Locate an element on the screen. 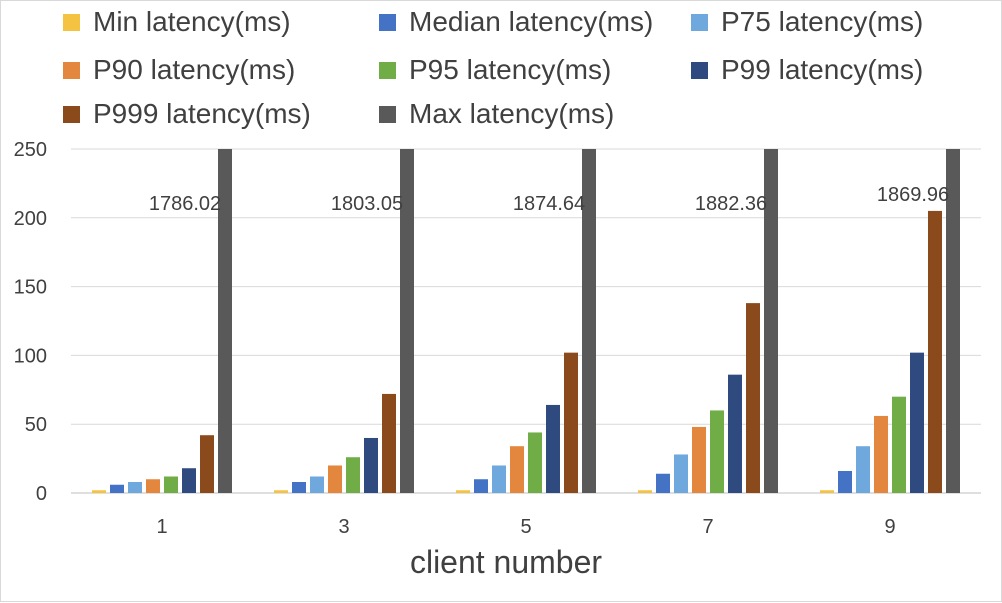 The width and height of the screenshot is (1002, 603). x-tick-label: 1 is located at coordinates (161, 527).